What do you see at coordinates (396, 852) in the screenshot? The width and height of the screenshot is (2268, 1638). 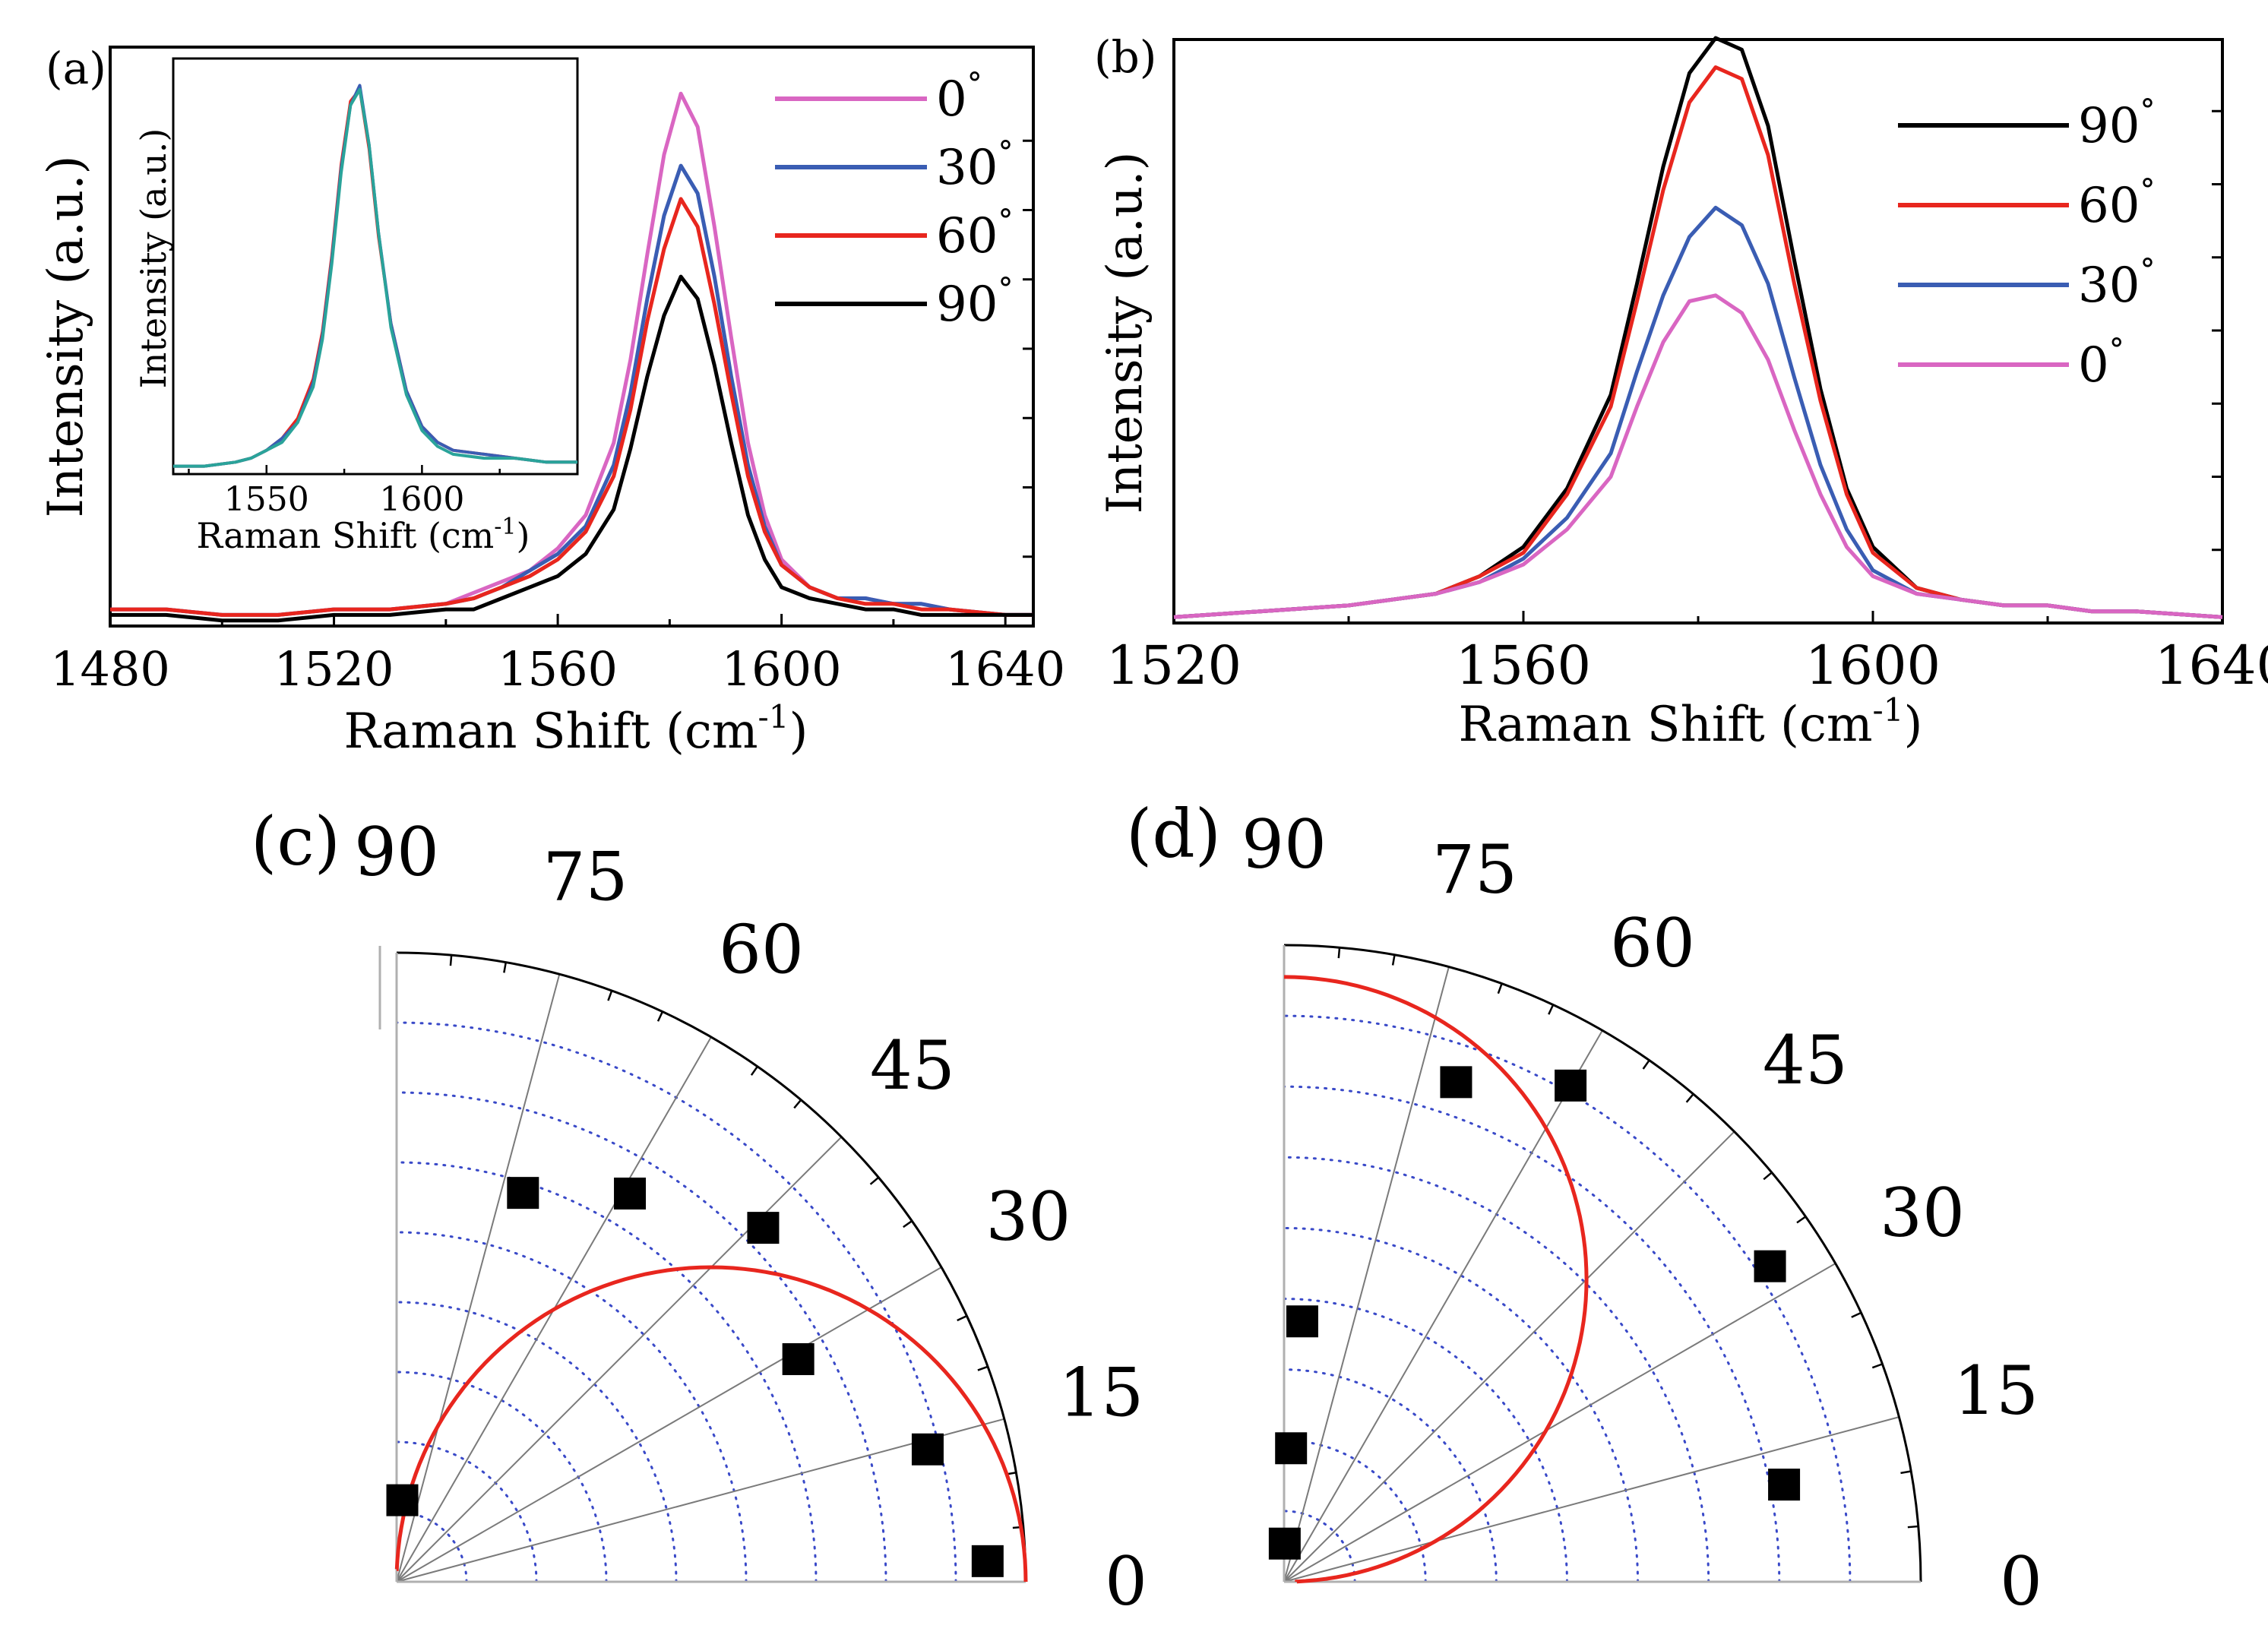 I see `polar-angle-label: 90` at bounding box center [396, 852].